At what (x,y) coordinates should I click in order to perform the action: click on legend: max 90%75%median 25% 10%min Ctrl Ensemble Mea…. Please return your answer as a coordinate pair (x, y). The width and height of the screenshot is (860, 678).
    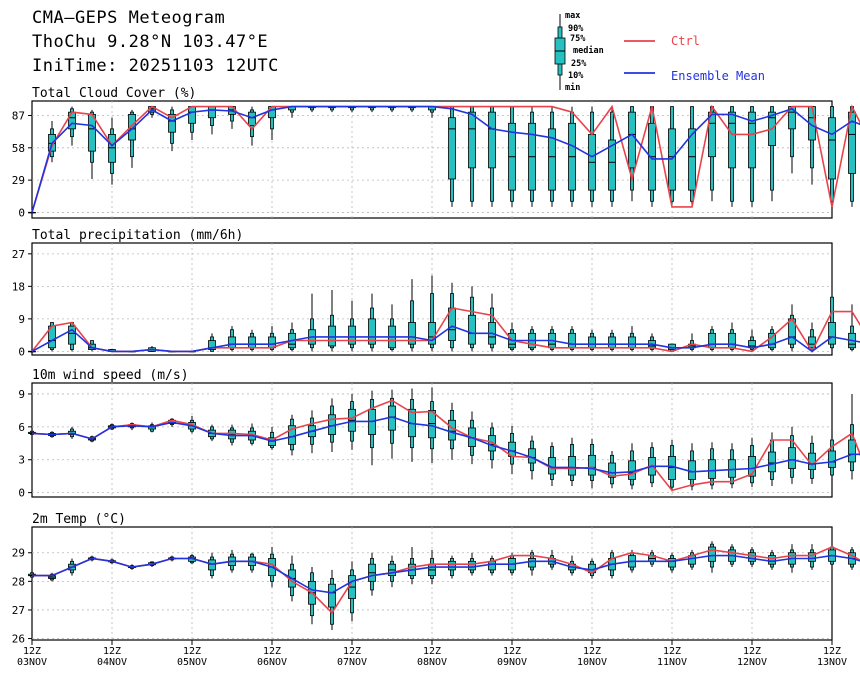
    Looking at the image, I should click on (659, 52).